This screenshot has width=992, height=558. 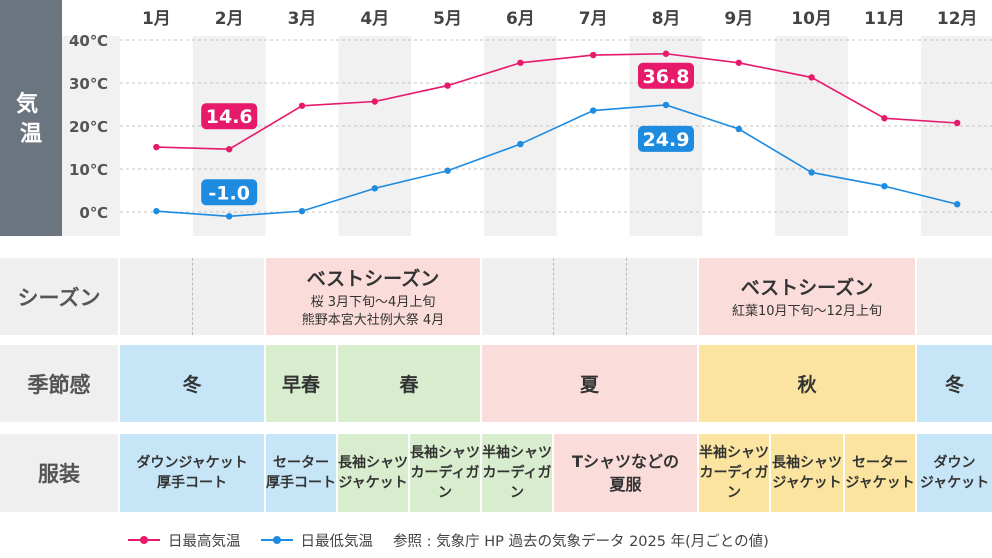 What do you see at coordinates (88, 84) in the screenshot?
I see `y-tick-label: 30℃` at bounding box center [88, 84].